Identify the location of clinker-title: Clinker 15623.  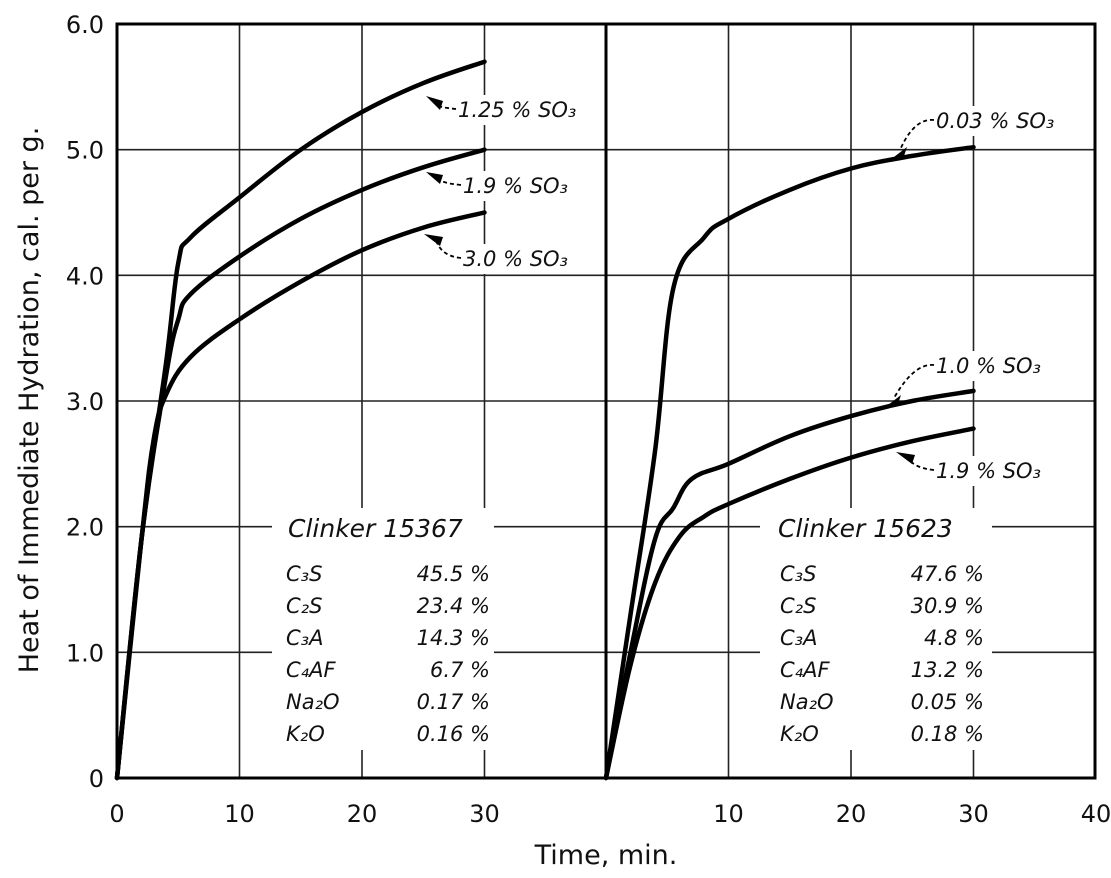
(865, 528).